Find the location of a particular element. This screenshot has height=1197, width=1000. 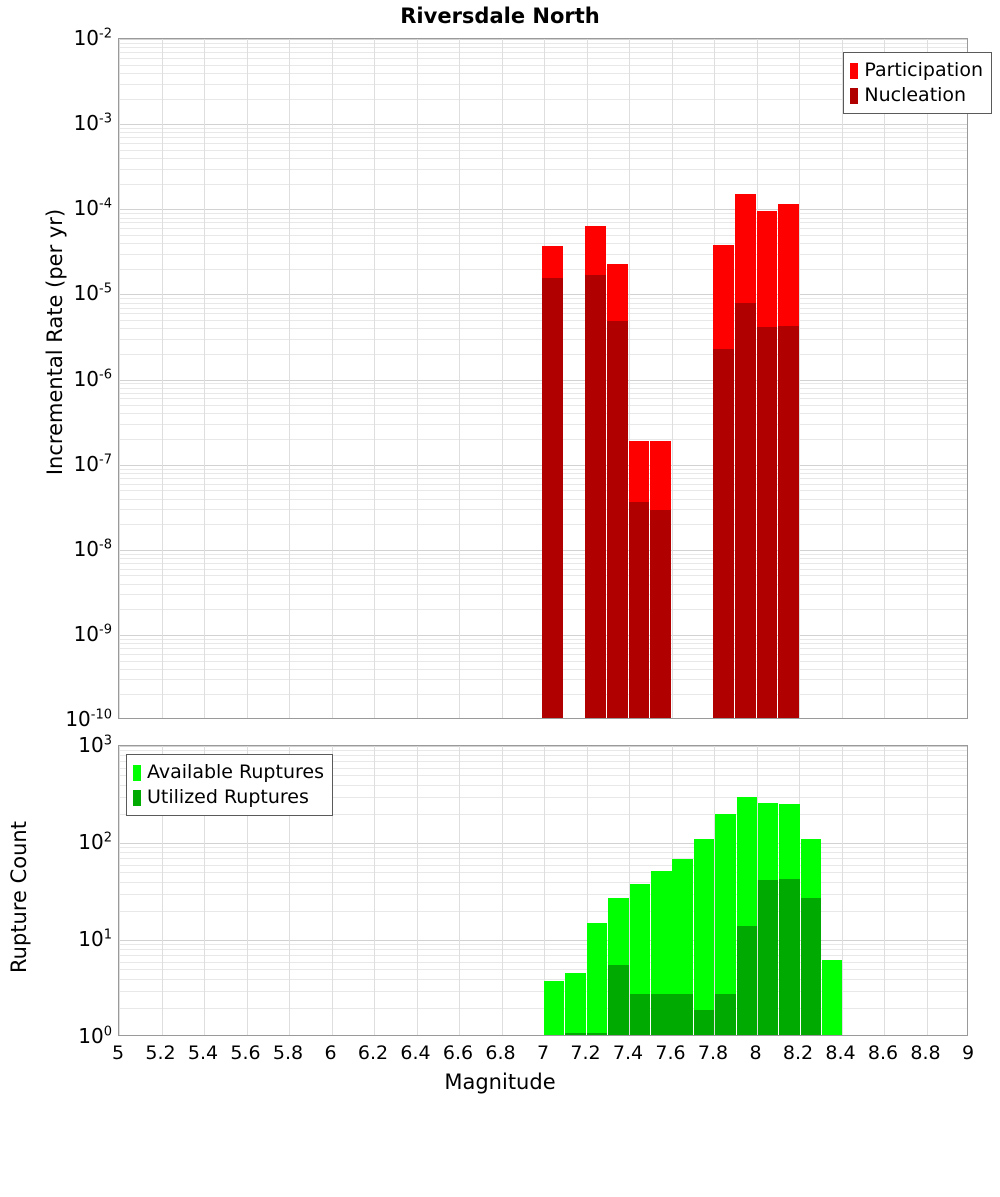

legend-item-label: Participation is located at coordinates (923, 70).